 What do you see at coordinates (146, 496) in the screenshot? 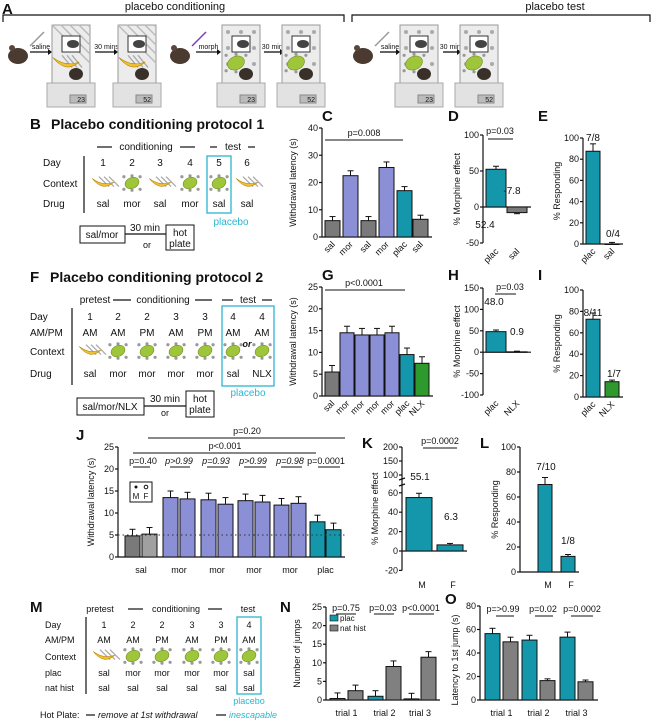
I see `legend-label: F` at bounding box center [146, 496].